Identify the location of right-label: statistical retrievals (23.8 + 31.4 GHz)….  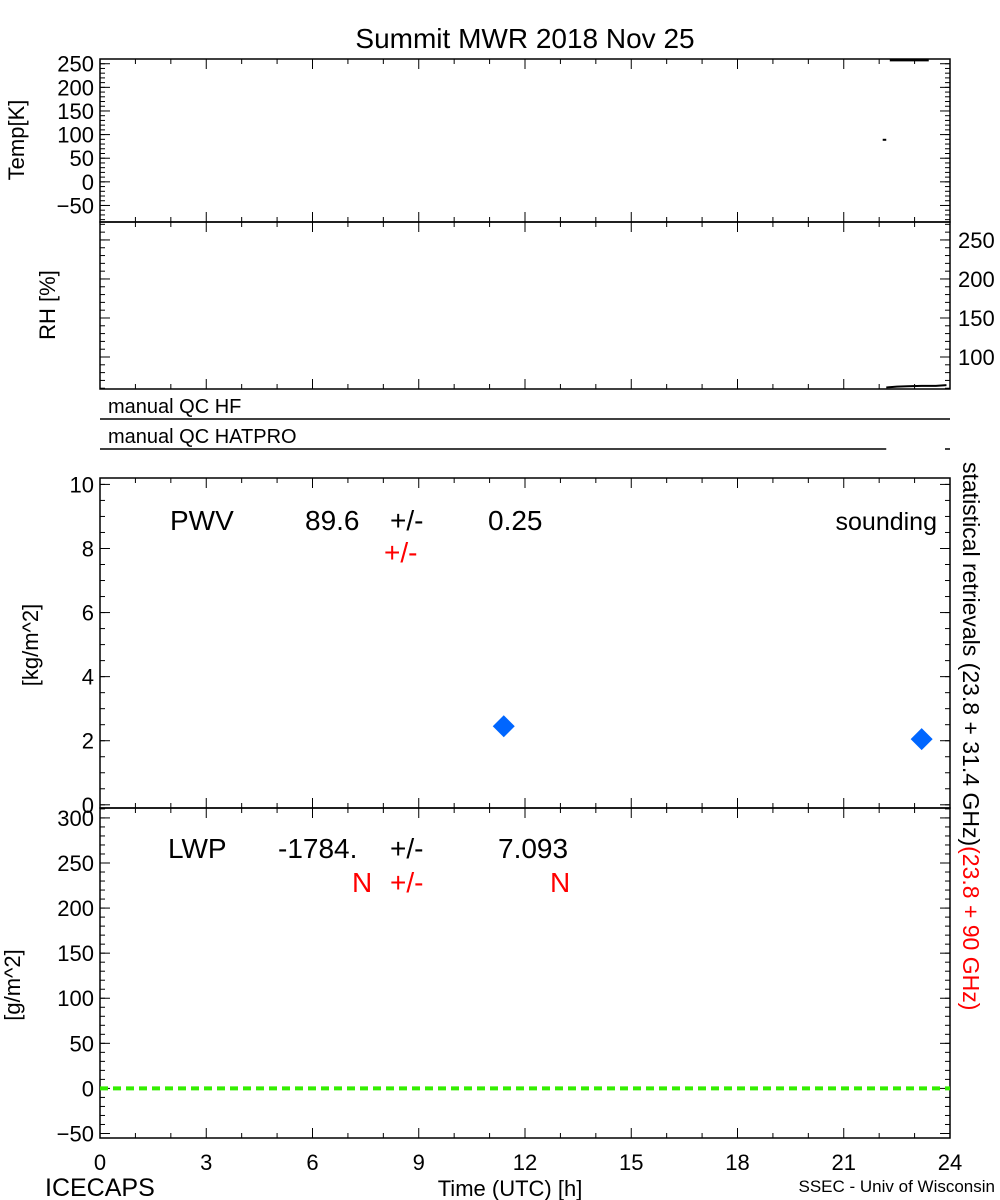
(971, 736).